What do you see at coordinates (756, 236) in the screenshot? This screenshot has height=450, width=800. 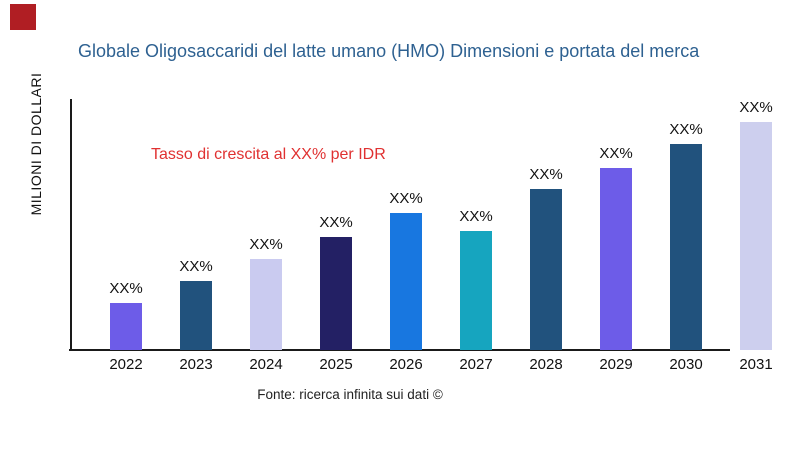 I see `bar-2031` at bounding box center [756, 236].